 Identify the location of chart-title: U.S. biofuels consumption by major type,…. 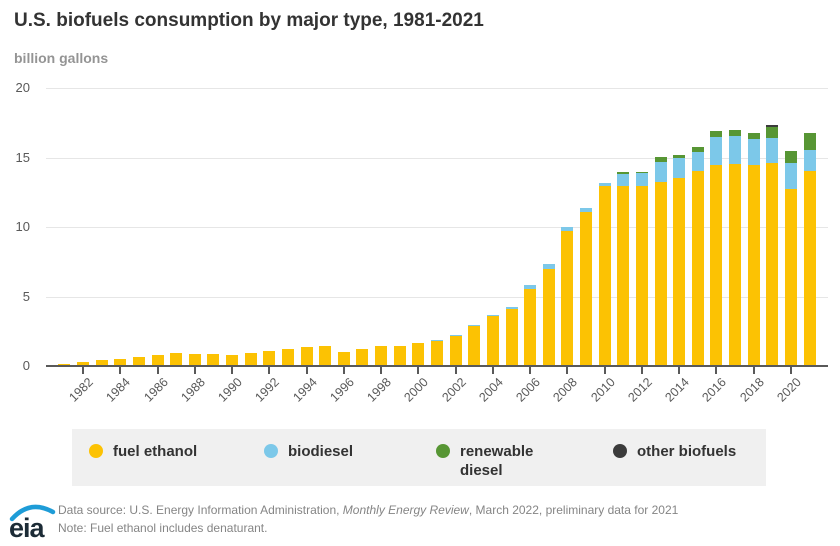
(249, 20).